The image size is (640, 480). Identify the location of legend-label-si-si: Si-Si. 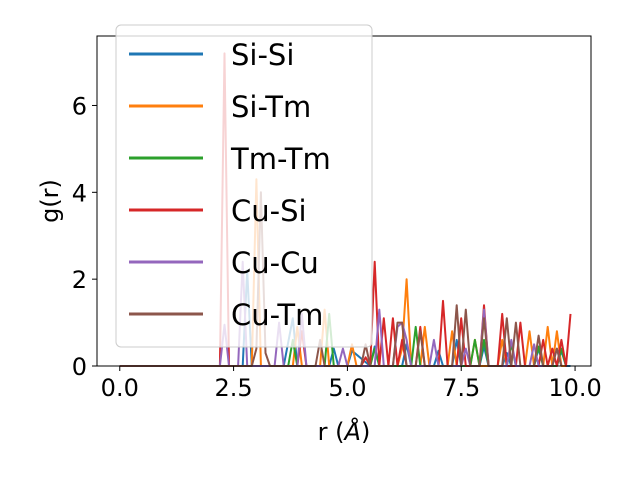
(262, 55).